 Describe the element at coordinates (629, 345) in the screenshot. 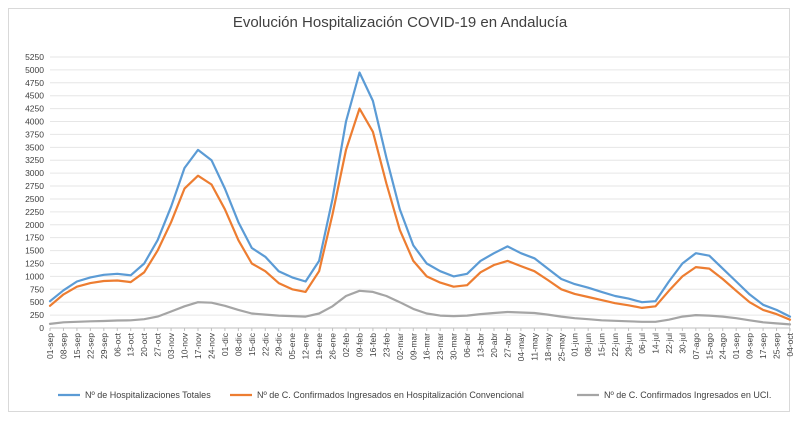

I see `x-tick-label: 29-jun` at that location.